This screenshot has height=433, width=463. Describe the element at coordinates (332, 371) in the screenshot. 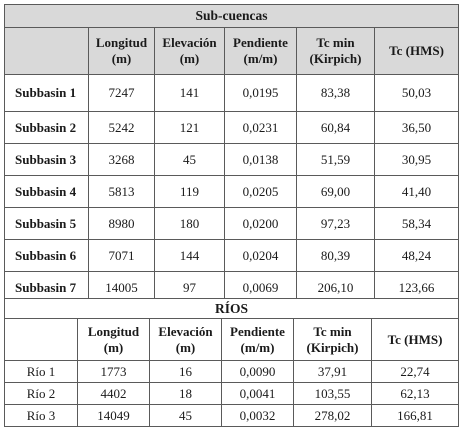

I see `cell-tc-kirpich: 37,91` at that location.